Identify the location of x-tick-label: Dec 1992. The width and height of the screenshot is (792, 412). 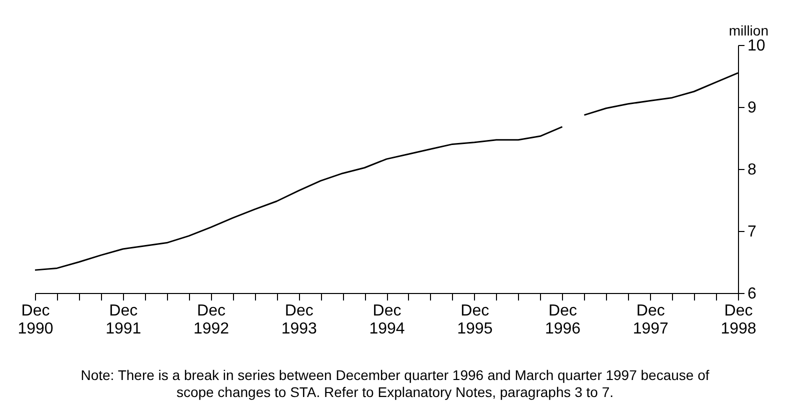
(211, 320).